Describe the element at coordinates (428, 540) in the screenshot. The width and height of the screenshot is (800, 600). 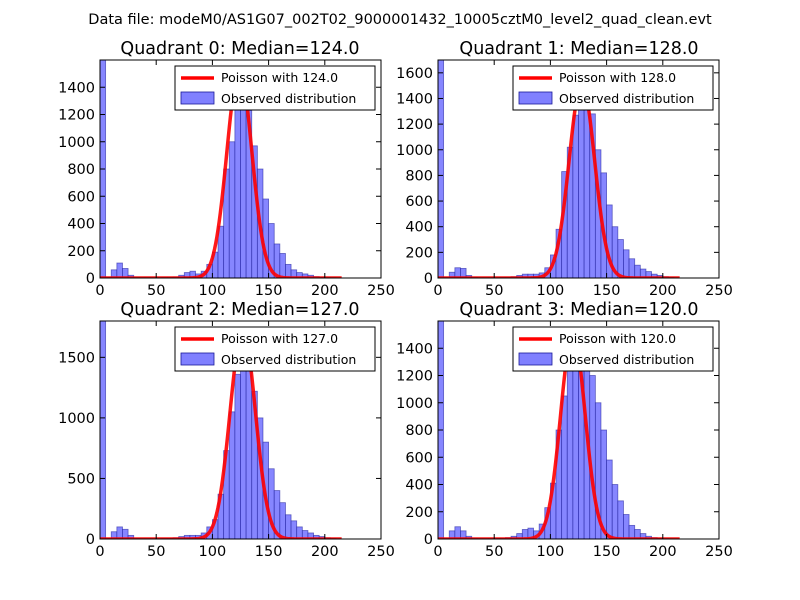
I see `quadrant-3-y-tick-label: 0` at that location.